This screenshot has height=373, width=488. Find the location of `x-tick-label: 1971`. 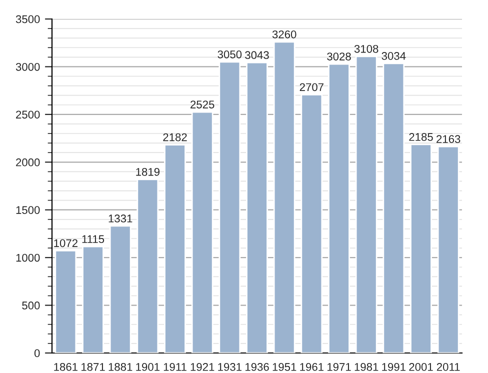

x-tick-label: 1971 is located at coordinates (339, 367).